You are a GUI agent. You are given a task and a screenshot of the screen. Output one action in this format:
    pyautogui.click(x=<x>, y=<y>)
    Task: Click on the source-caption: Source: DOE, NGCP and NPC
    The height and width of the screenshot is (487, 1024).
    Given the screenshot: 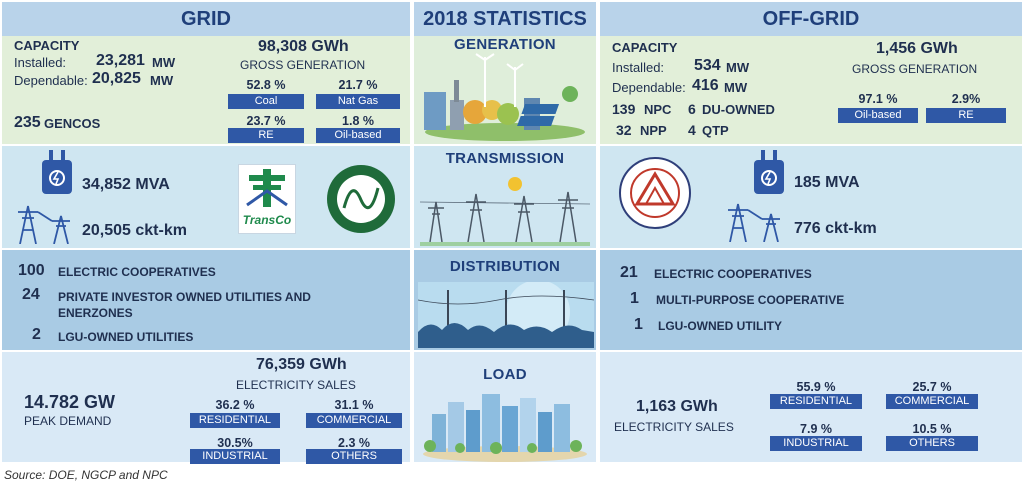 What is the action you would take?
    pyautogui.click(x=86, y=475)
    